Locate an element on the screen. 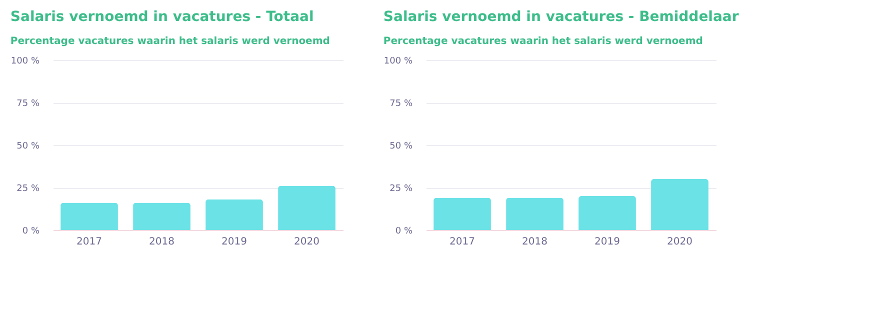 The image size is (884, 323). chart-title: Salaris vernoemd in vacatures - Totaal is located at coordinates (162, 17).